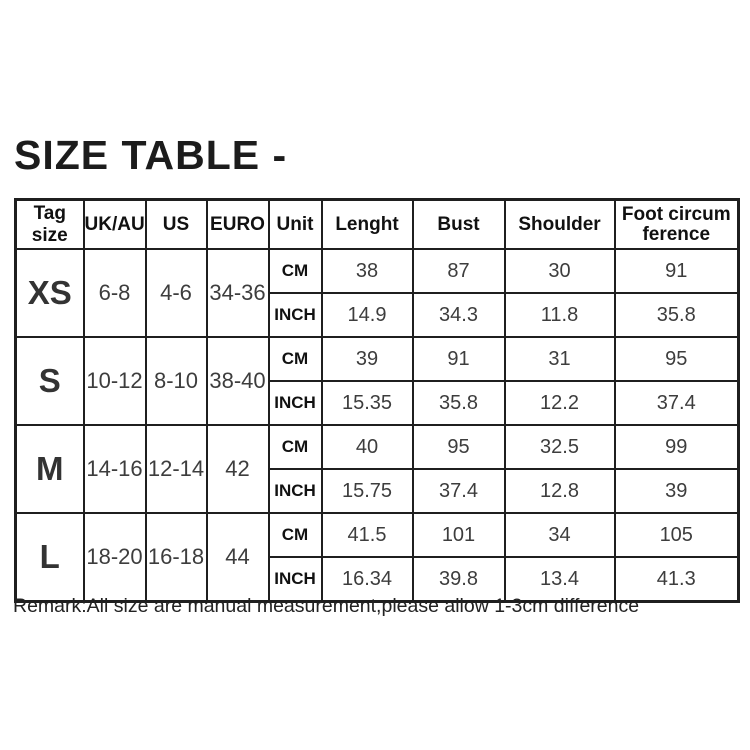 The height and width of the screenshot is (750, 750). I want to click on header-euro: EURO, so click(237, 224).